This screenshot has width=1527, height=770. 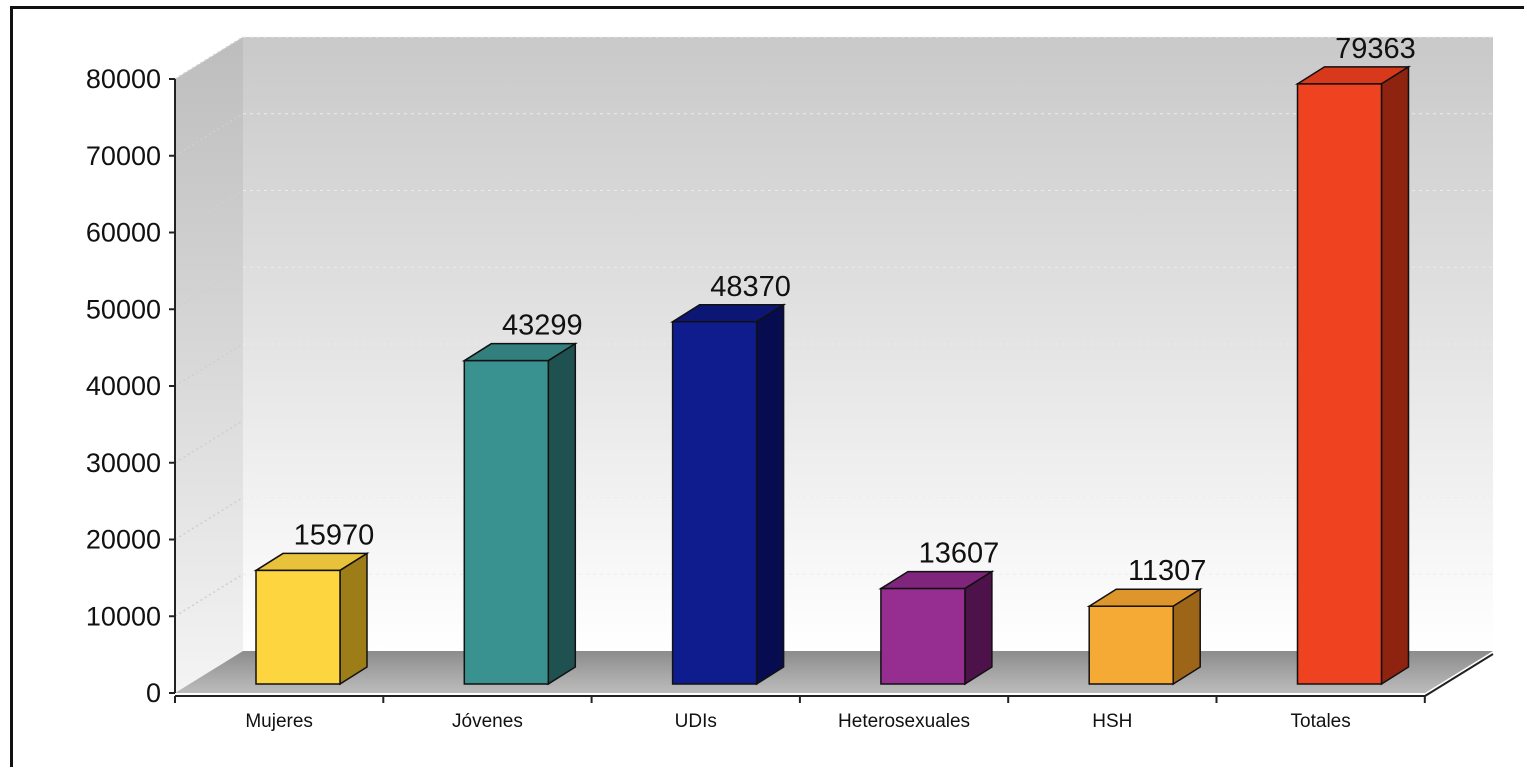 I want to click on data-label: 79363, so click(x=1375, y=49).